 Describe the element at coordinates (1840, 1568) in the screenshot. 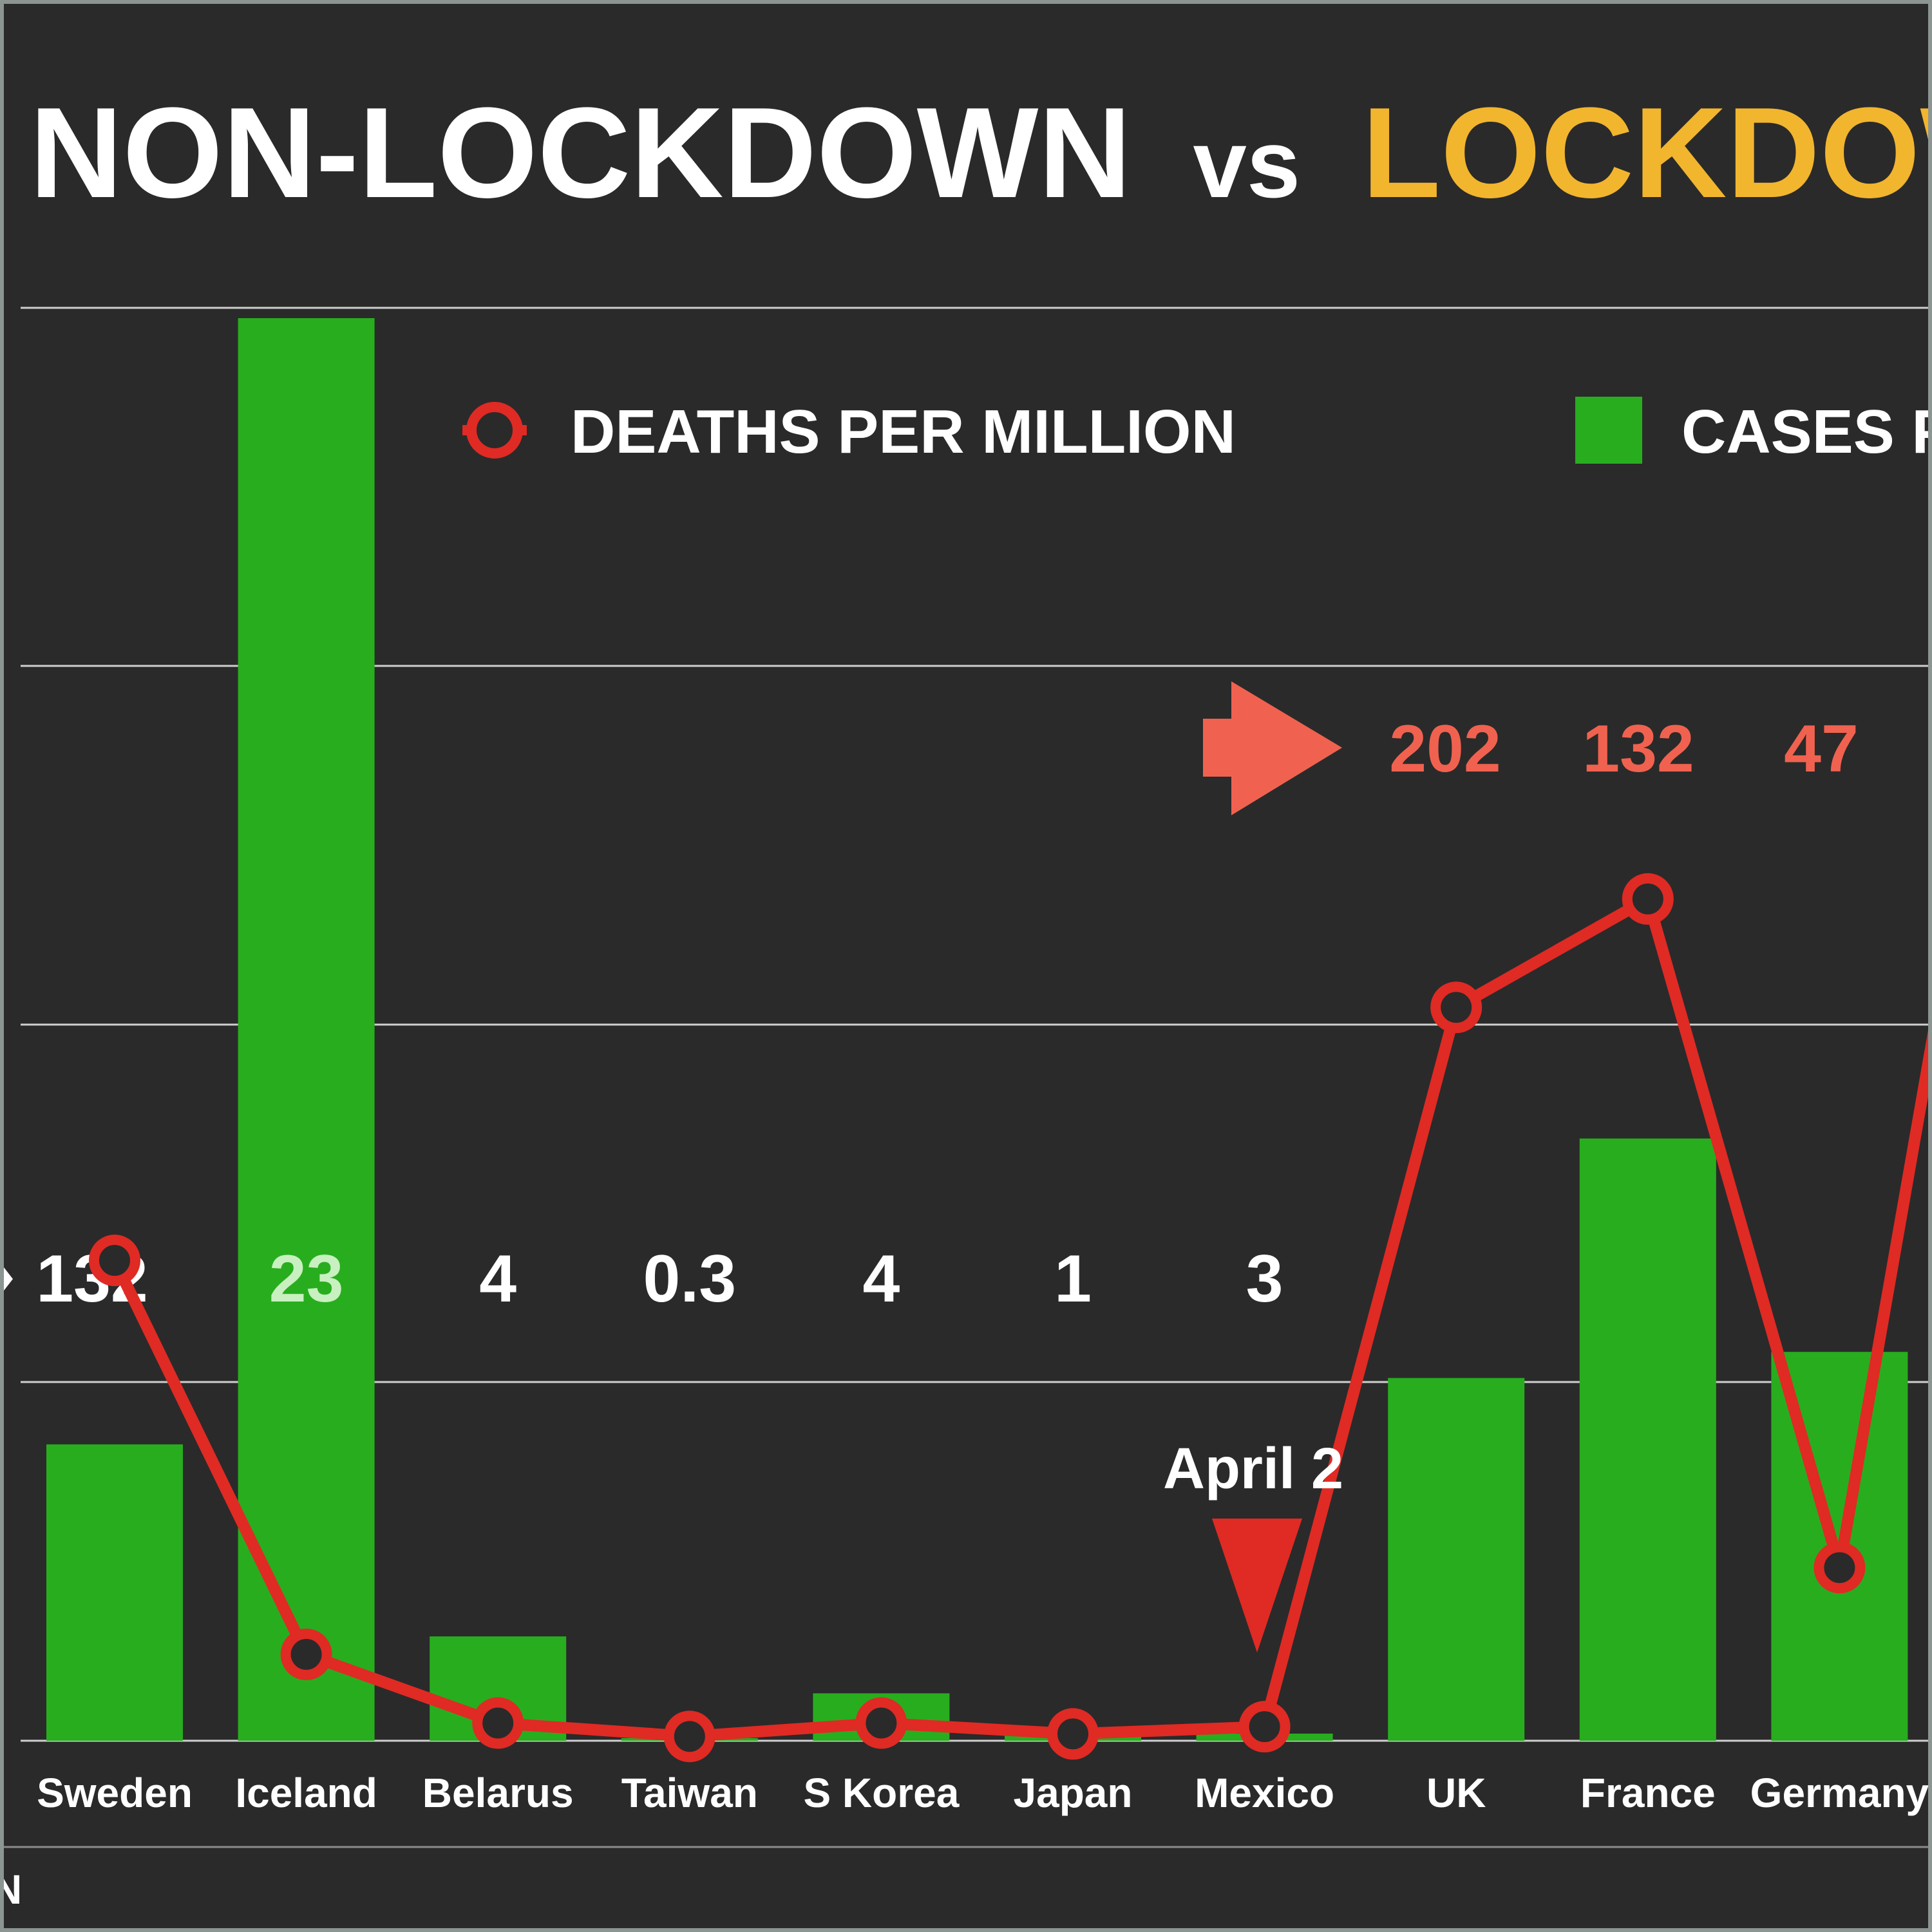

I see `deaths-point-germany` at that location.